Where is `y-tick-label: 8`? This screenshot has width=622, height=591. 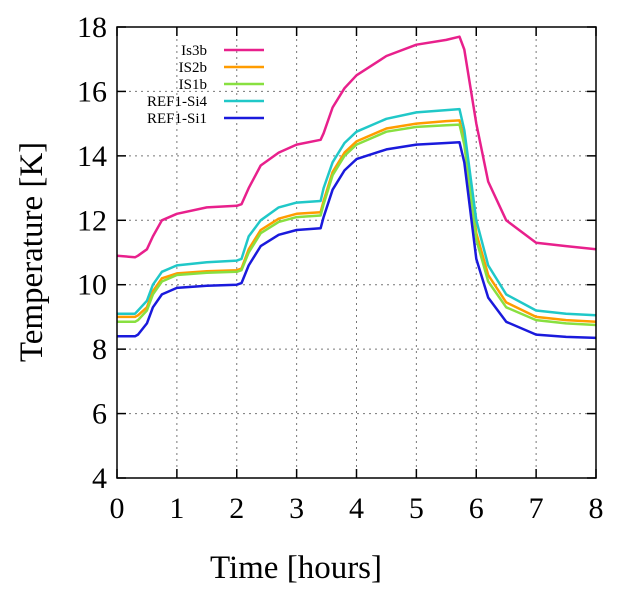
y-tick-label: 8 is located at coordinates (99, 349).